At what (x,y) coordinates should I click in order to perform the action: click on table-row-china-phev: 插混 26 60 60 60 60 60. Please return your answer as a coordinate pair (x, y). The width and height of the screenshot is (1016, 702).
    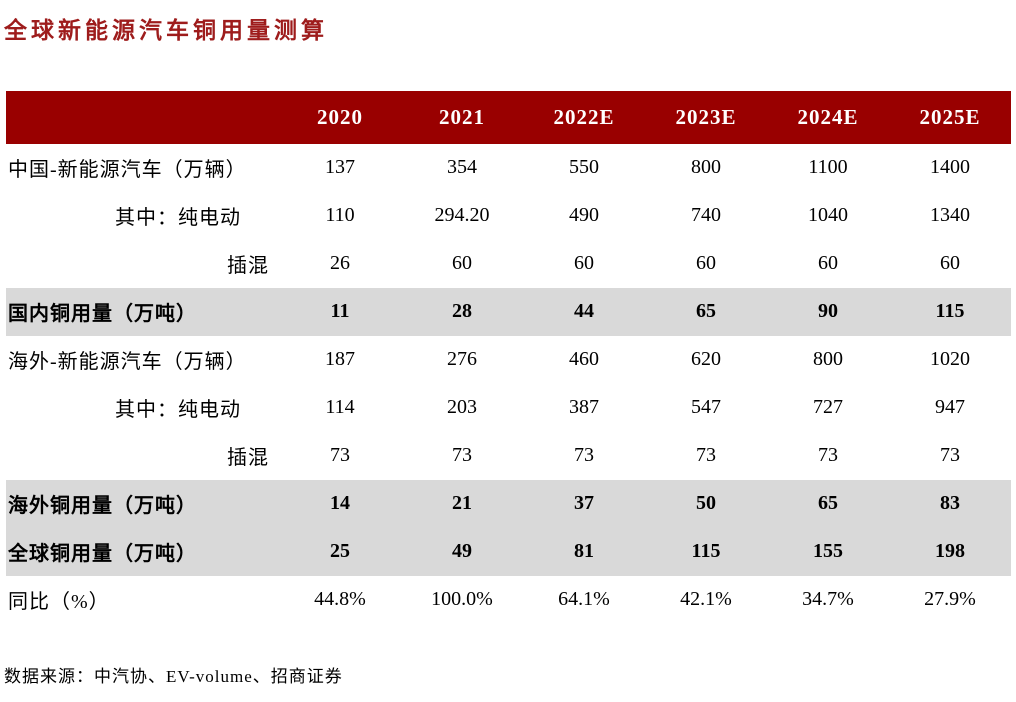
    Looking at the image, I should click on (508, 264).